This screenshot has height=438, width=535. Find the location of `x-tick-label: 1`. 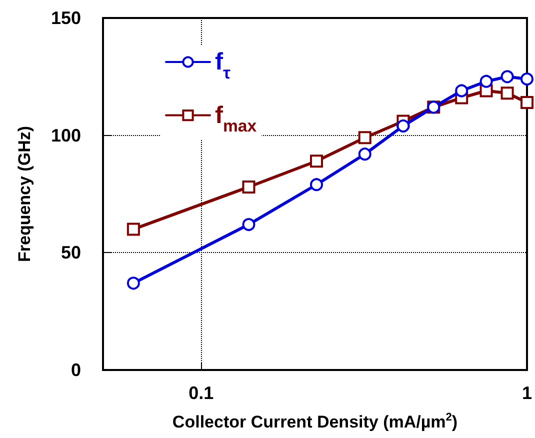

x-tick-label: 1 is located at coordinates (527, 393).